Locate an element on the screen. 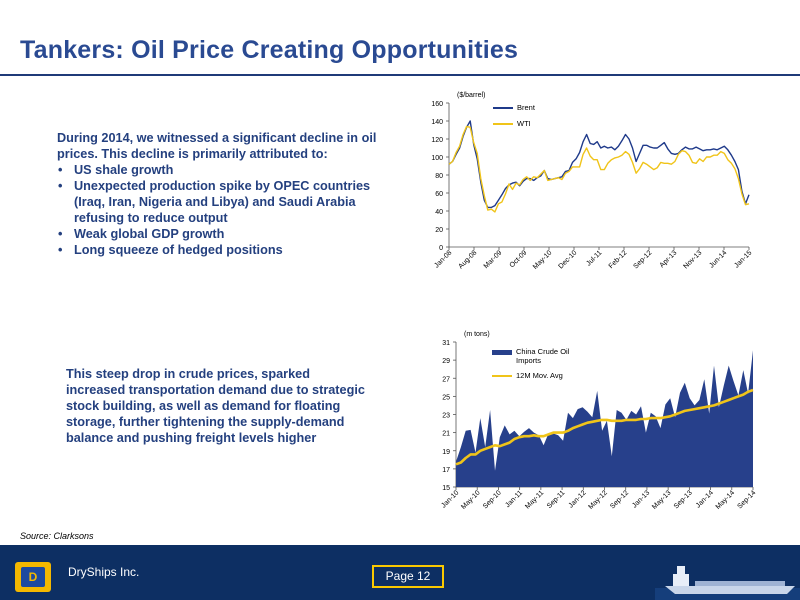 The image size is (800, 600). source-note: Source: Clarksons is located at coordinates (57, 536).